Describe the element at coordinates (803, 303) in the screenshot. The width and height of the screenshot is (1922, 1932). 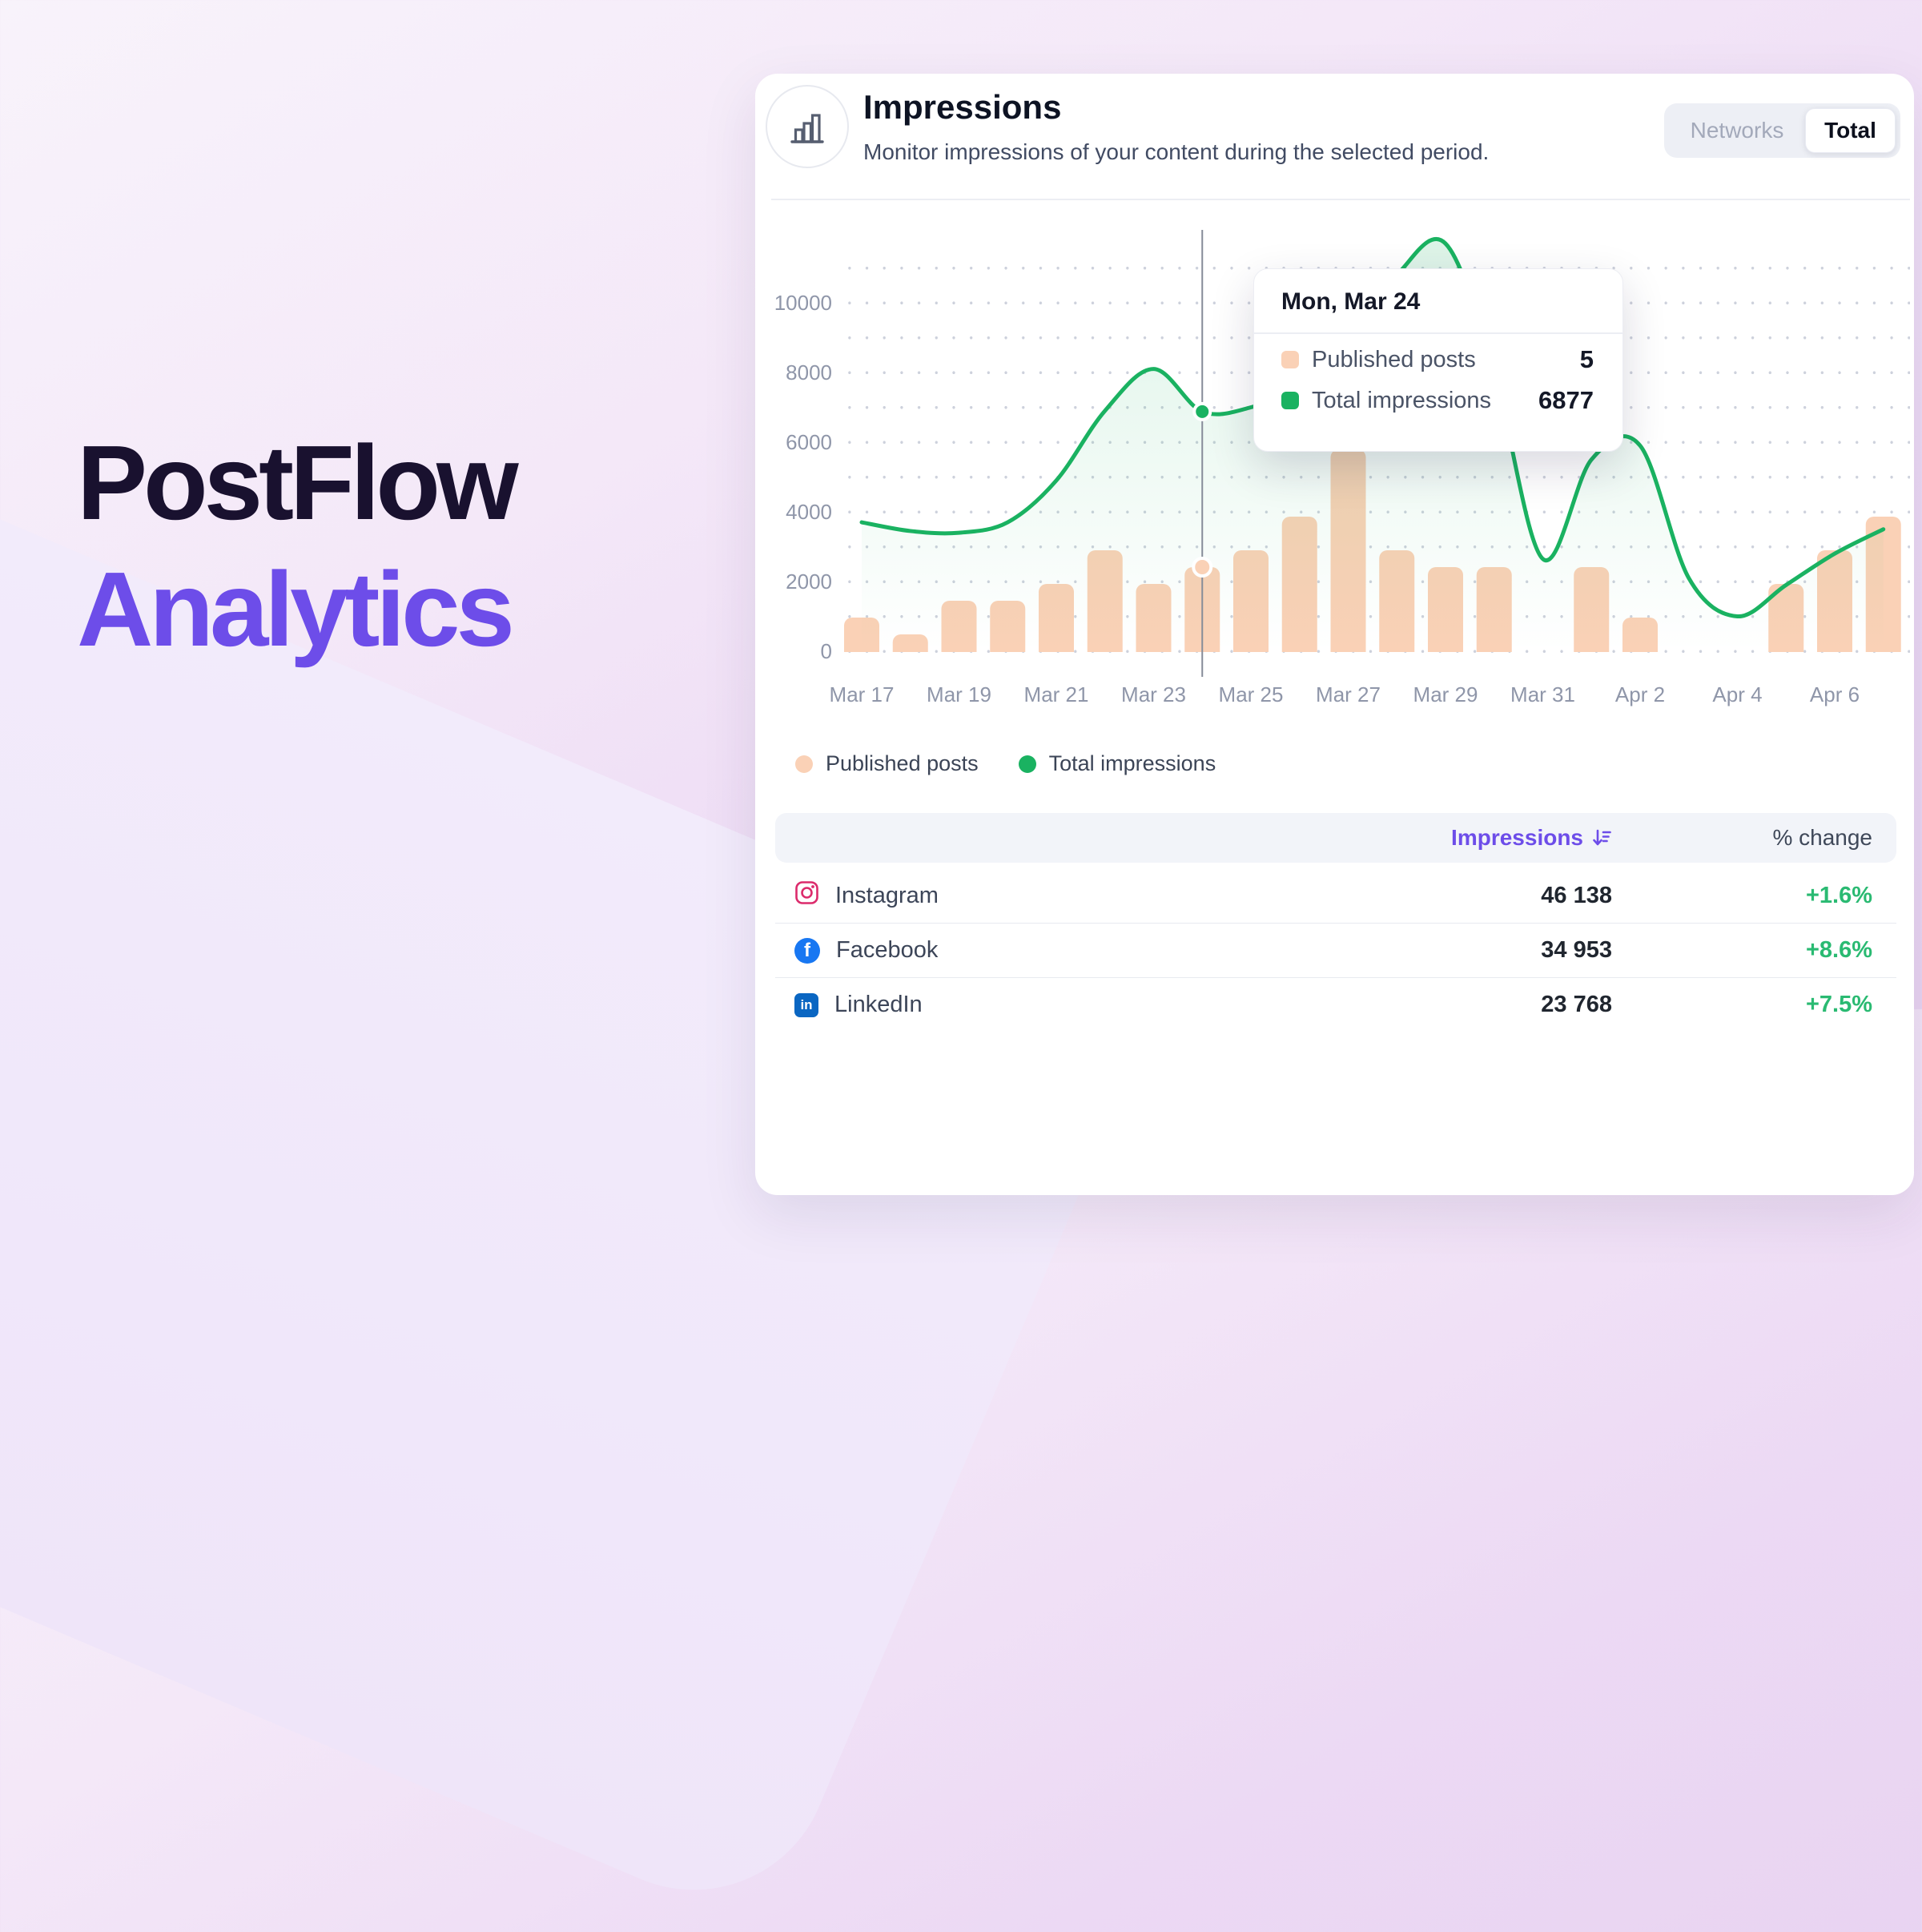
I see `y-tick-label: 10000` at that location.